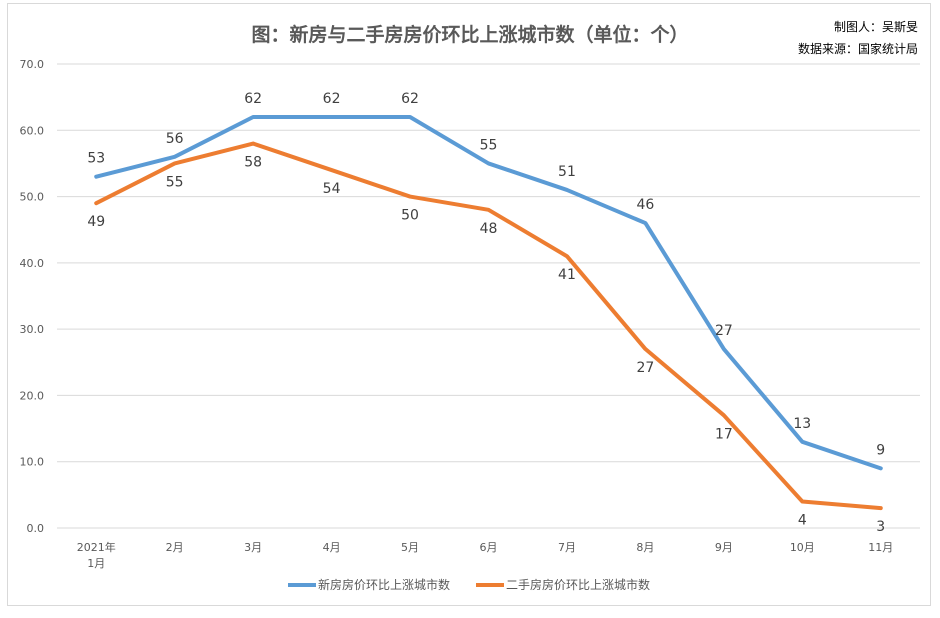 The width and height of the screenshot is (940, 618). What do you see at coordinates (880, 547) in the screenshot?
I see `x-tick-label: 11月` at bounding box center [880, 547].